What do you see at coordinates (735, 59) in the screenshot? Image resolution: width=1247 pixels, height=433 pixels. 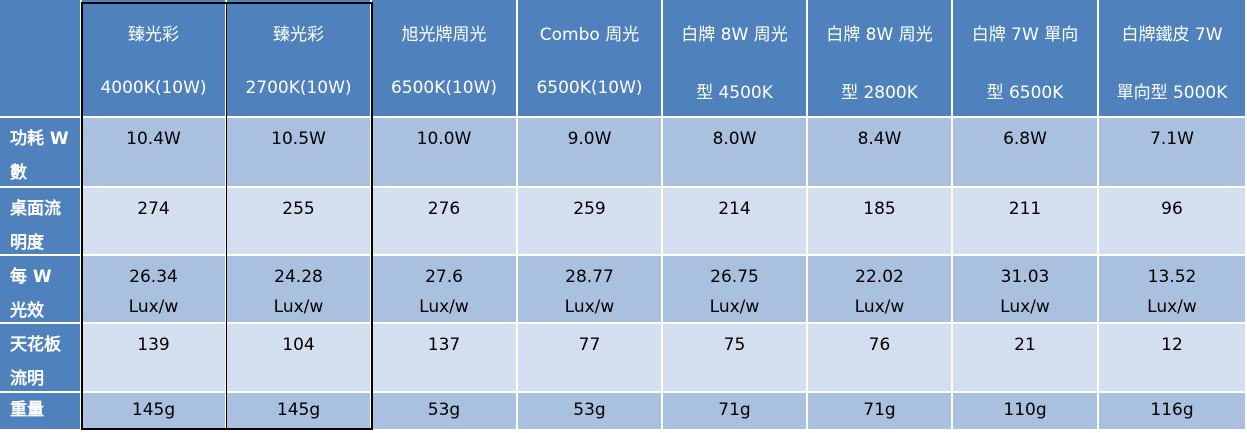 I see `column-header: 白牌 8W 周光型 4500K` at bounding box center [735, 59].